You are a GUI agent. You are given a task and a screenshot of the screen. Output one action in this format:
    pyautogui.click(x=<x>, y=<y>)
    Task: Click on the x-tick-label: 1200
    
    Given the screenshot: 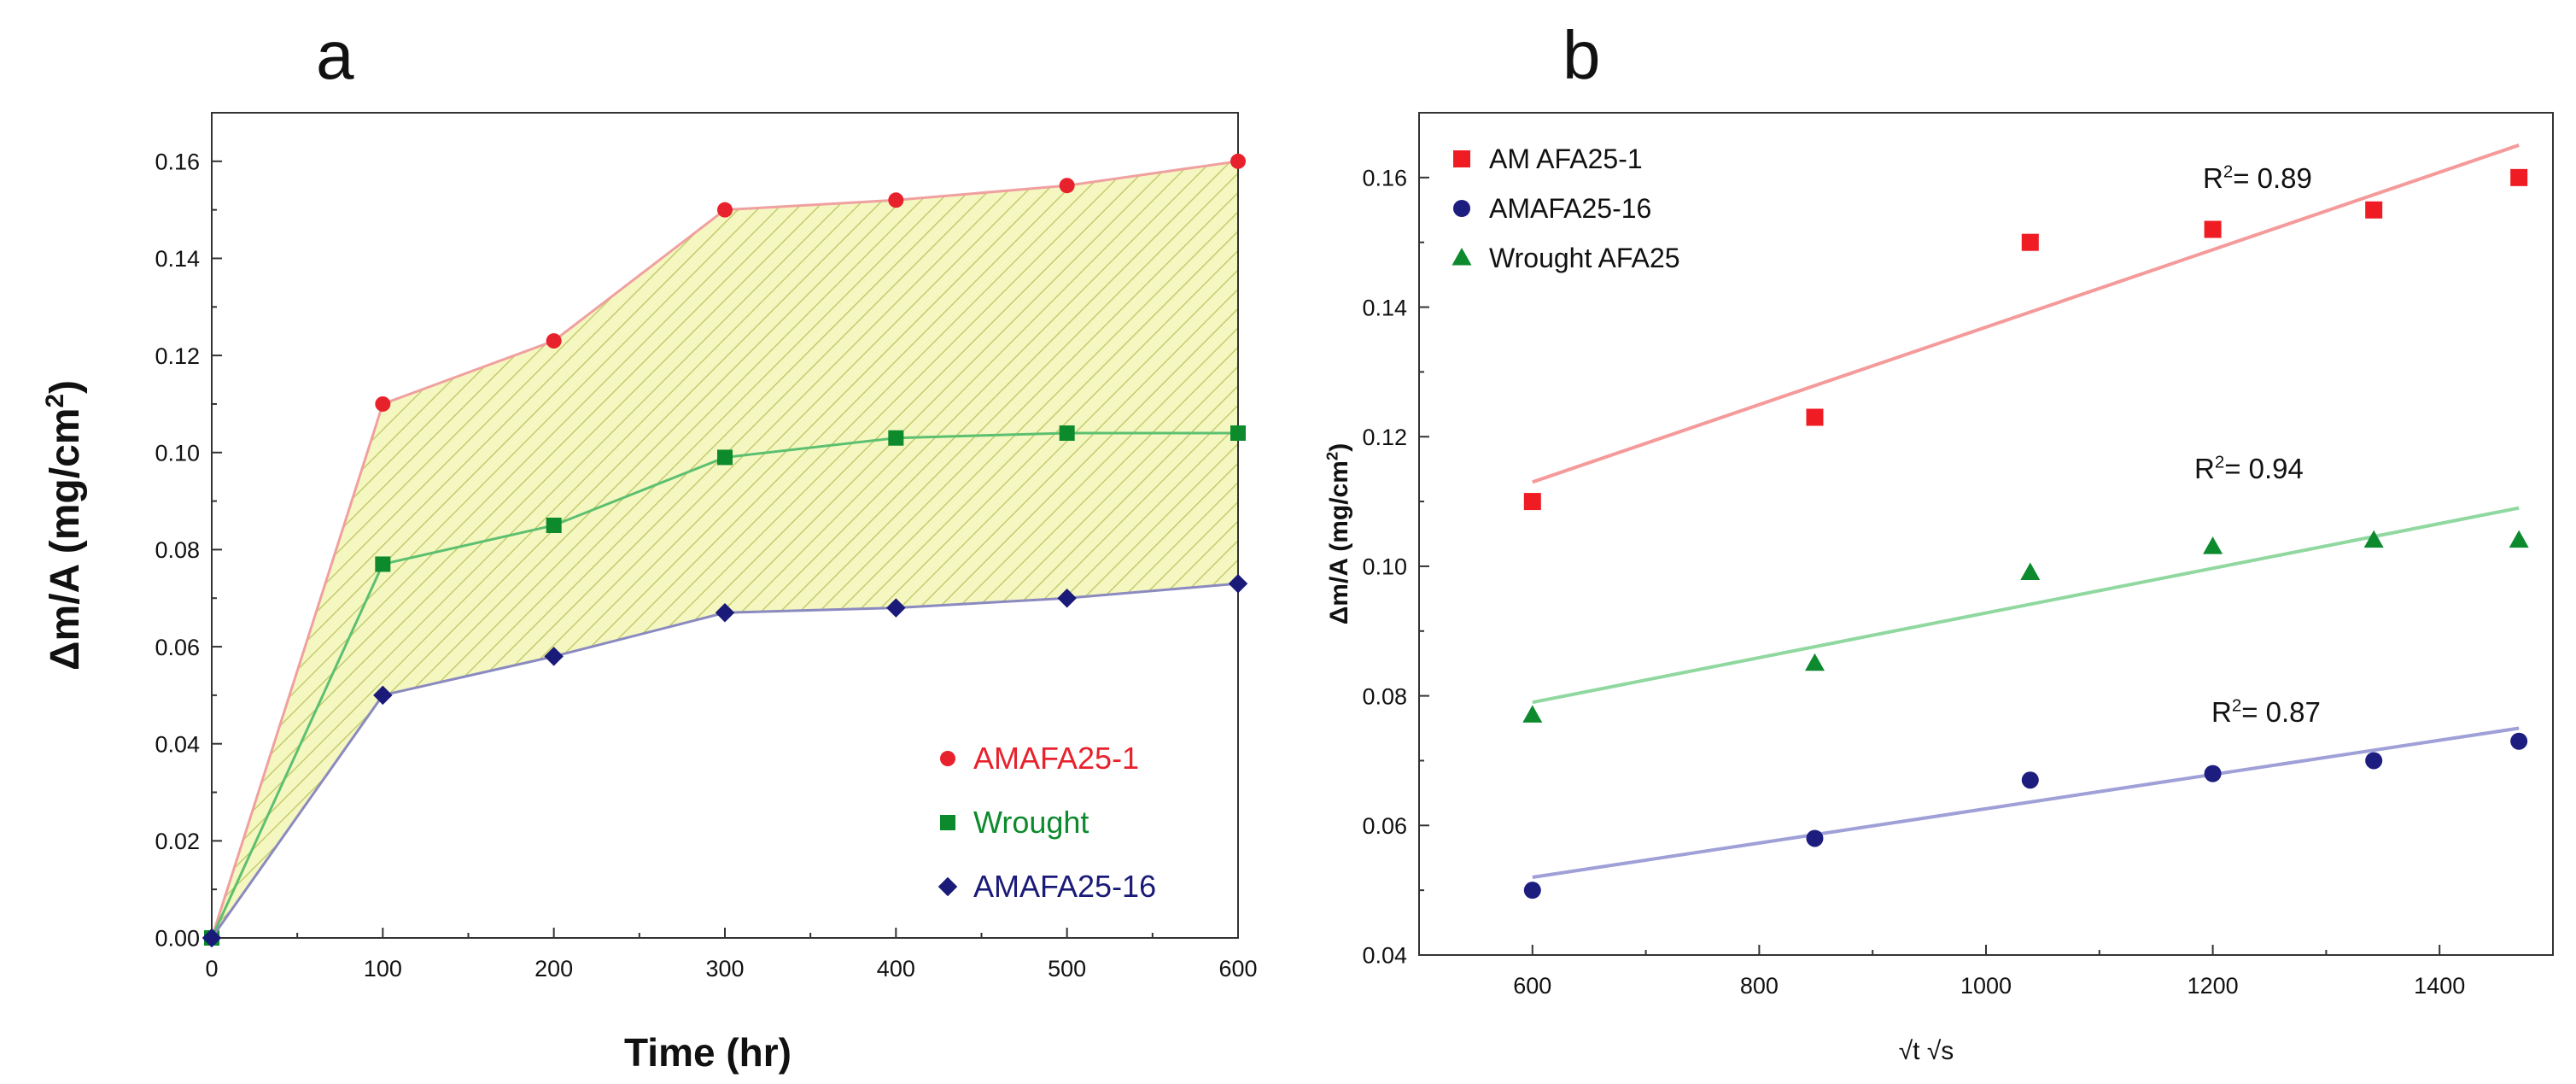 What is the action you would take?
    pyautogui.click(x=2213, y=986)
    